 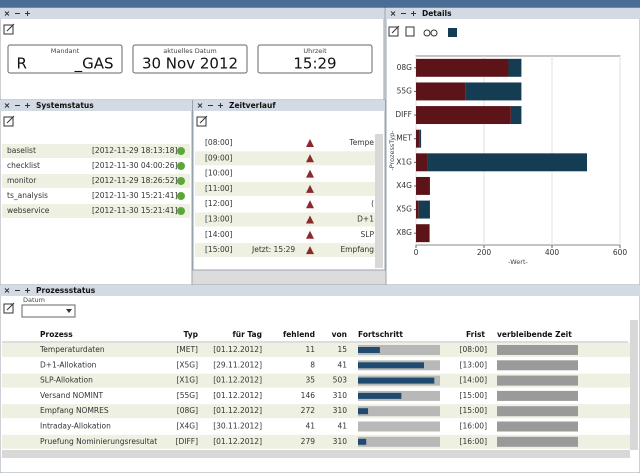 What do you see at coordinates (72, 349) in the screenshot?
I see `cell-prozess: Temperaturdaten` at bounding box center [72, 349].